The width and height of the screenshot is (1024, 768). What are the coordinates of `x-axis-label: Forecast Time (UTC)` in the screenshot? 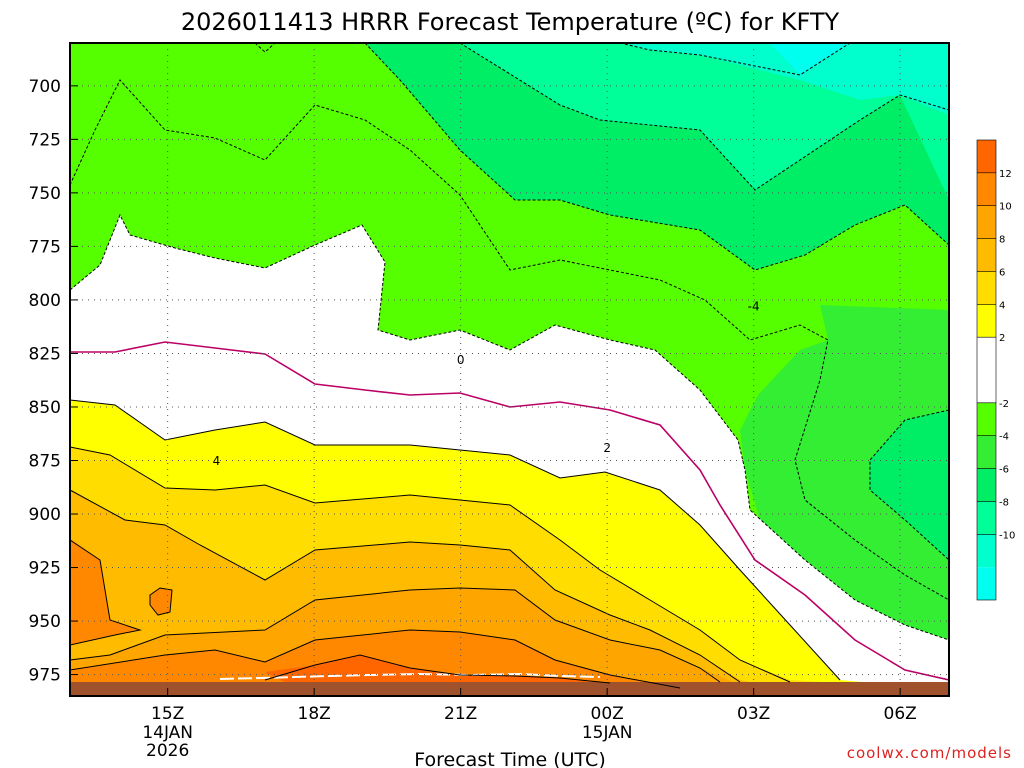 It's located at (509, 758).